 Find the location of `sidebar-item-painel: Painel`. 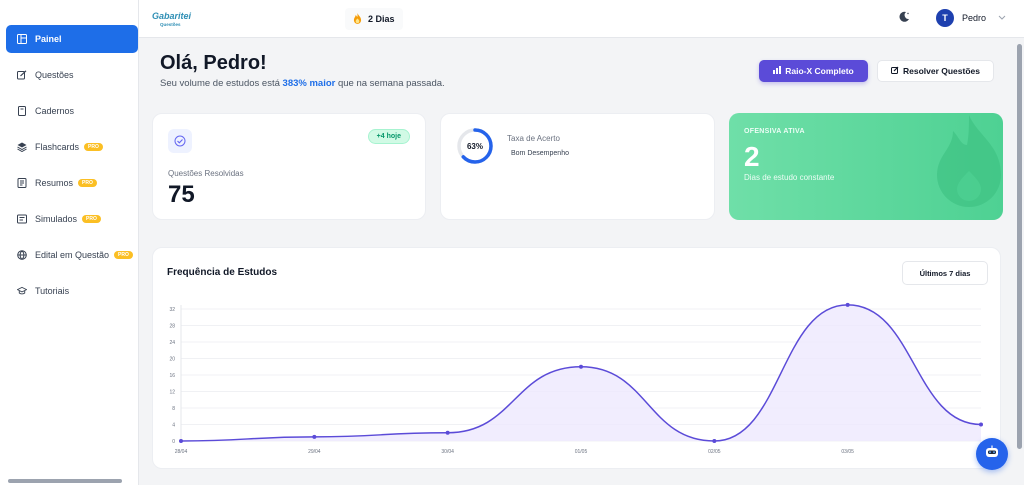

sidebar-item-painel: Painel is located at coordinates (72, 39).